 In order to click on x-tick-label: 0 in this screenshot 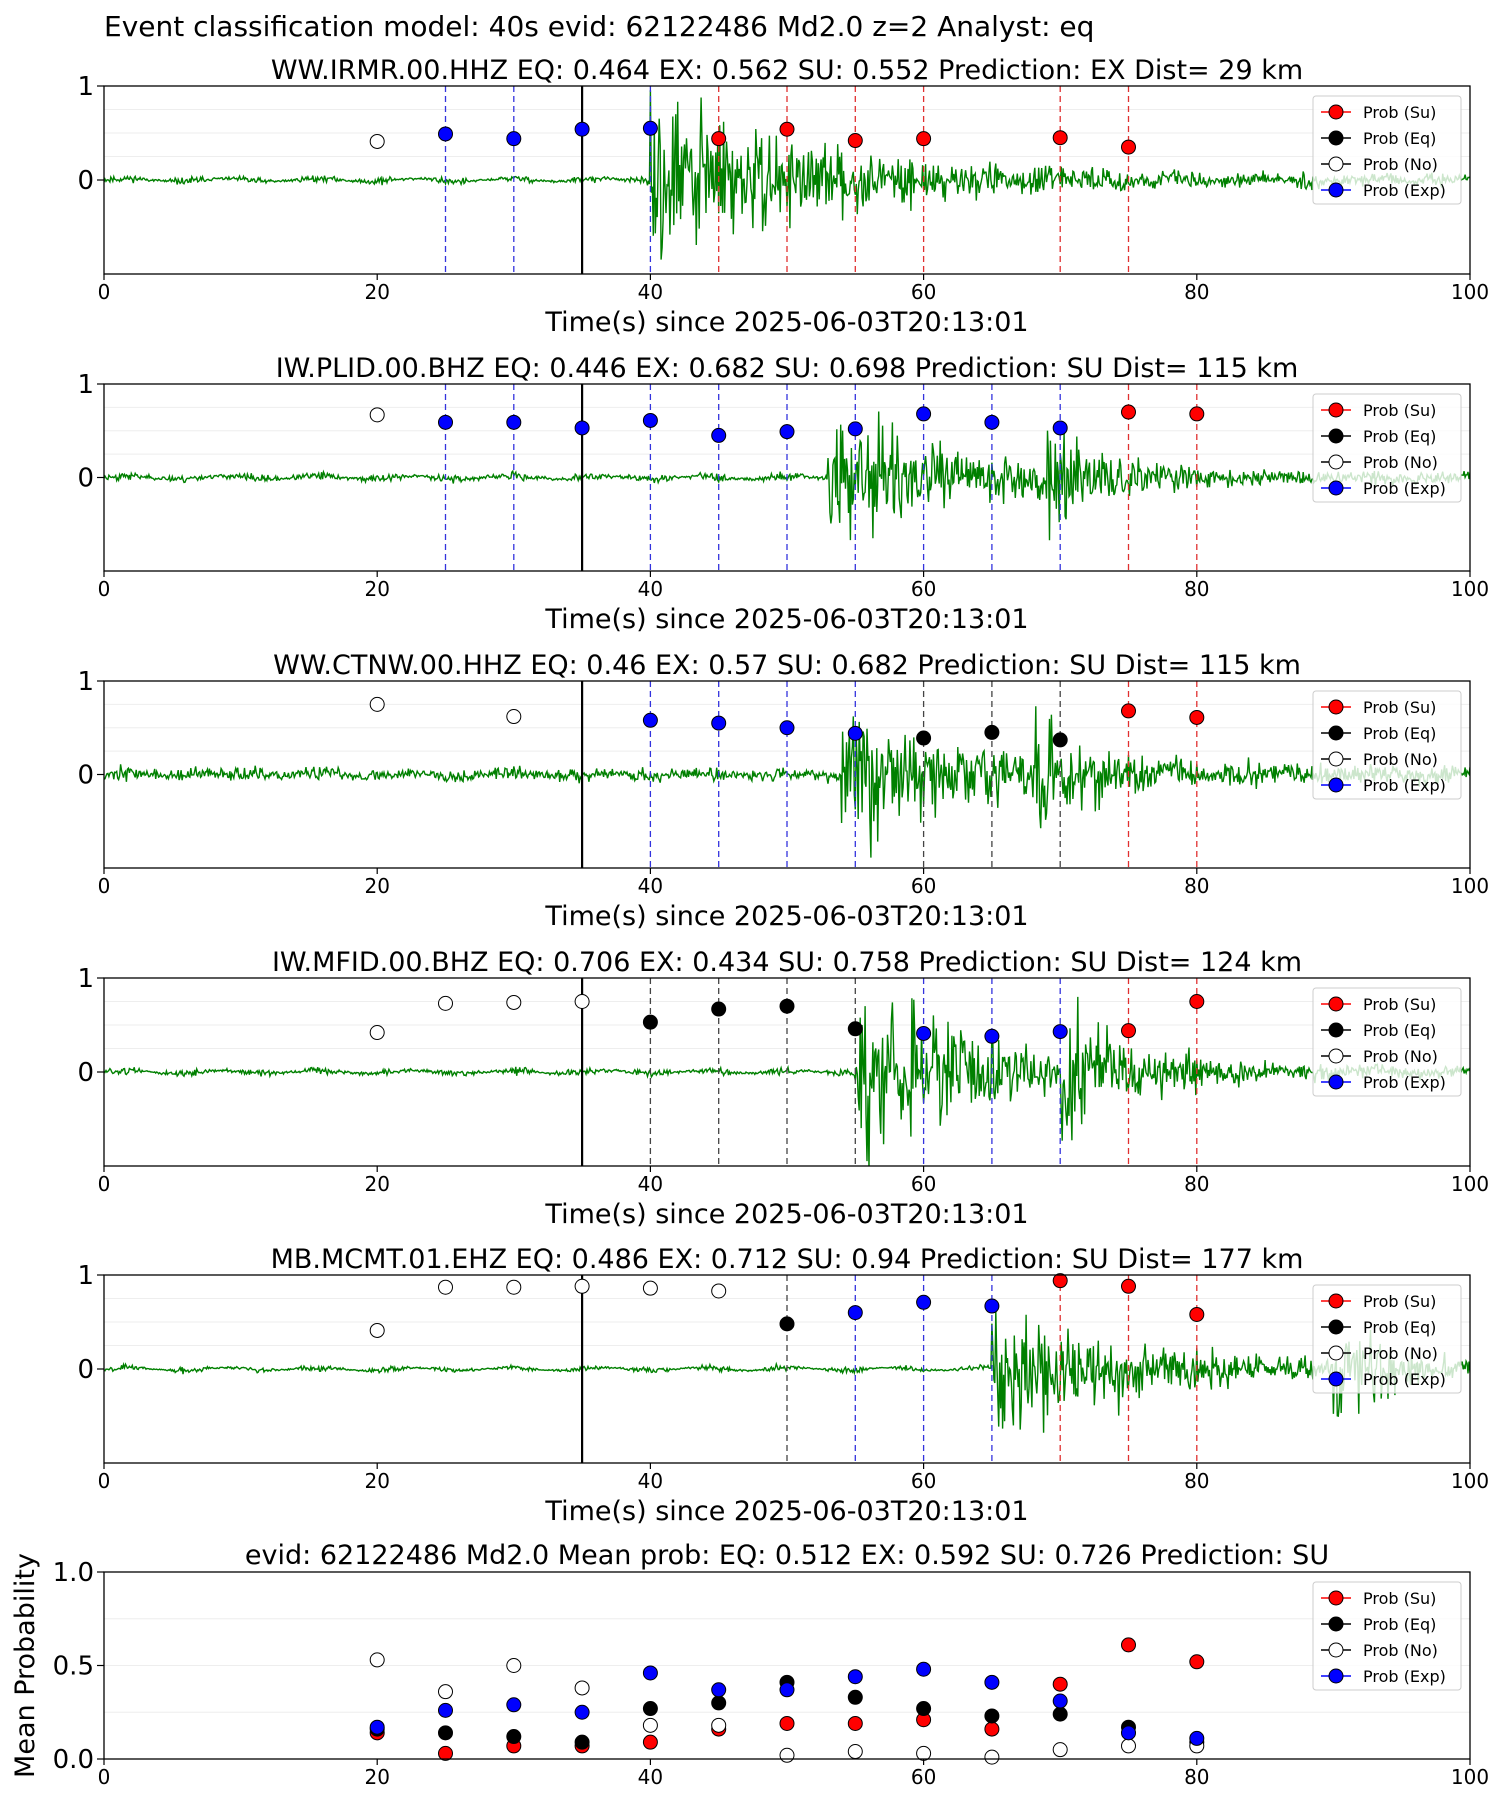, I will do `click(104, 1184)`.